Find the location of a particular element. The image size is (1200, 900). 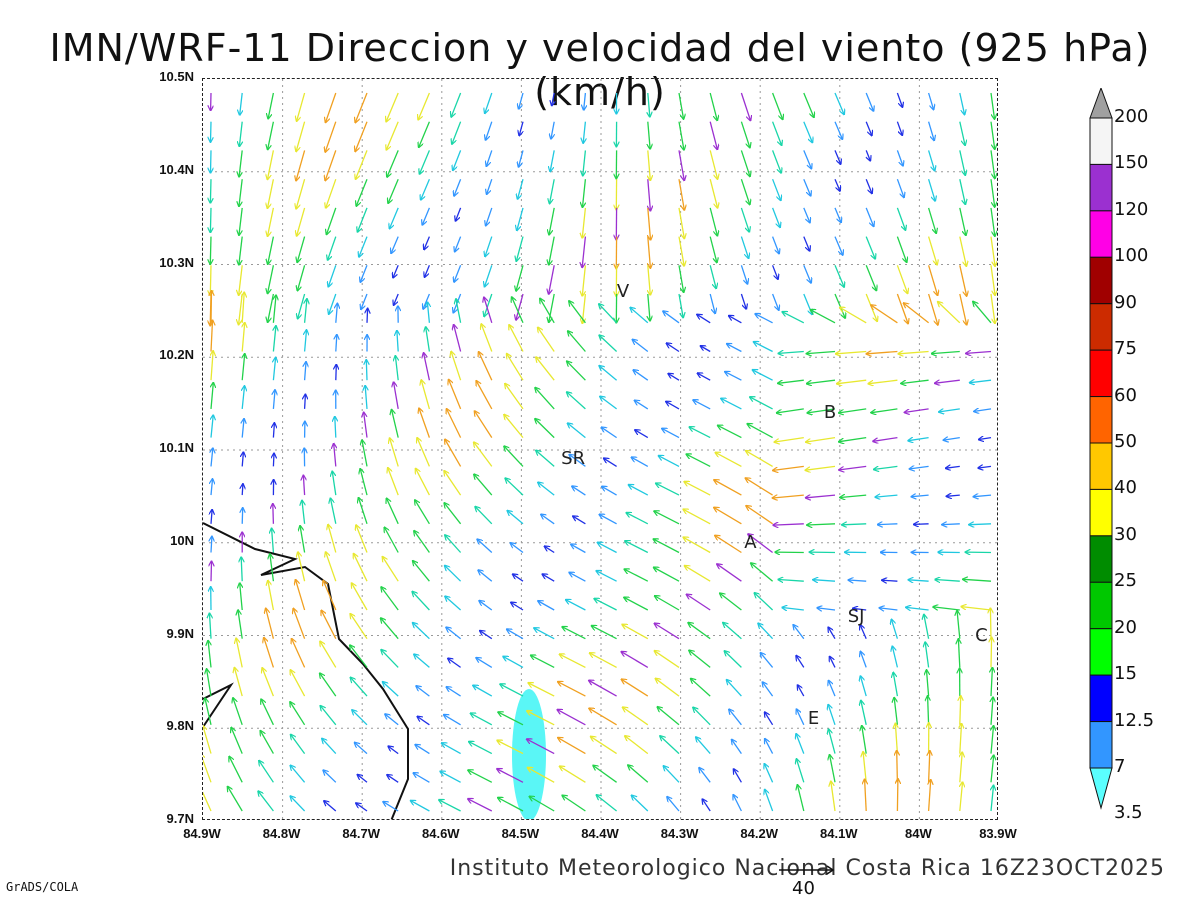

lon-tick-label: 84.9W is located at coordinates (202, 833).